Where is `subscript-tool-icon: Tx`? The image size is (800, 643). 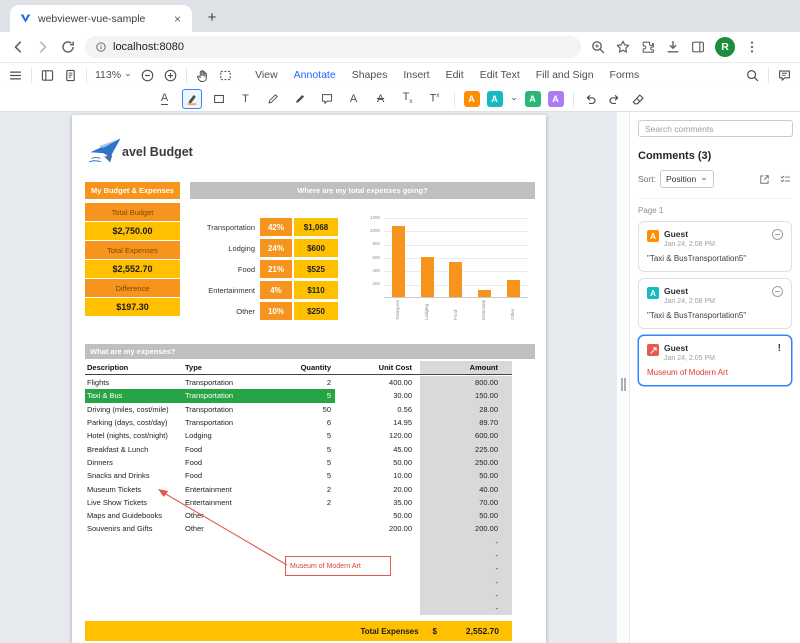
subscript-tool-icon: Tx is located at coordinates (407, 98).